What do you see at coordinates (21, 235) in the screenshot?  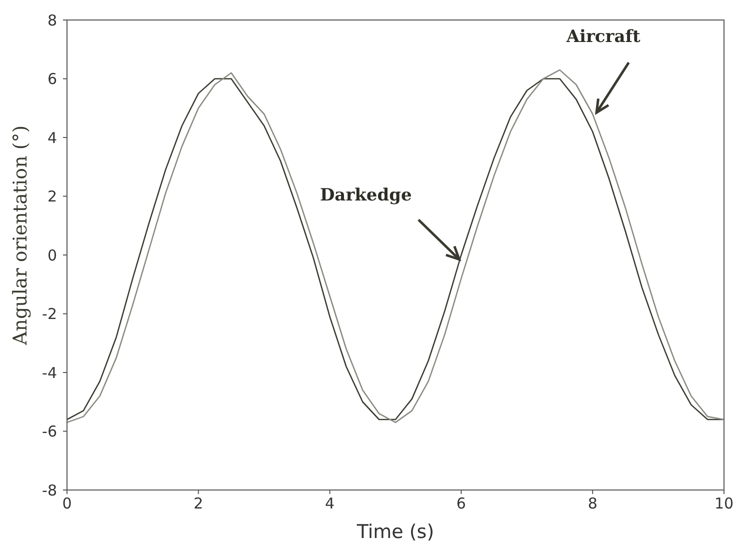 I see `y-axis-title: Angular orientation (°)` at bounding box center [21, 235].